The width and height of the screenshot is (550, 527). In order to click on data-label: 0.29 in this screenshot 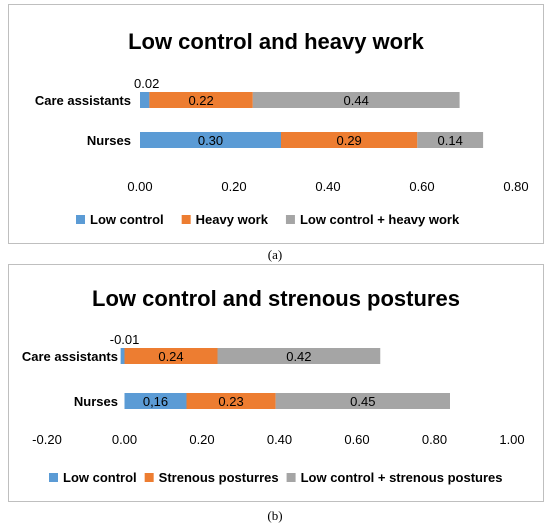, I will do `click(348, 140)`.